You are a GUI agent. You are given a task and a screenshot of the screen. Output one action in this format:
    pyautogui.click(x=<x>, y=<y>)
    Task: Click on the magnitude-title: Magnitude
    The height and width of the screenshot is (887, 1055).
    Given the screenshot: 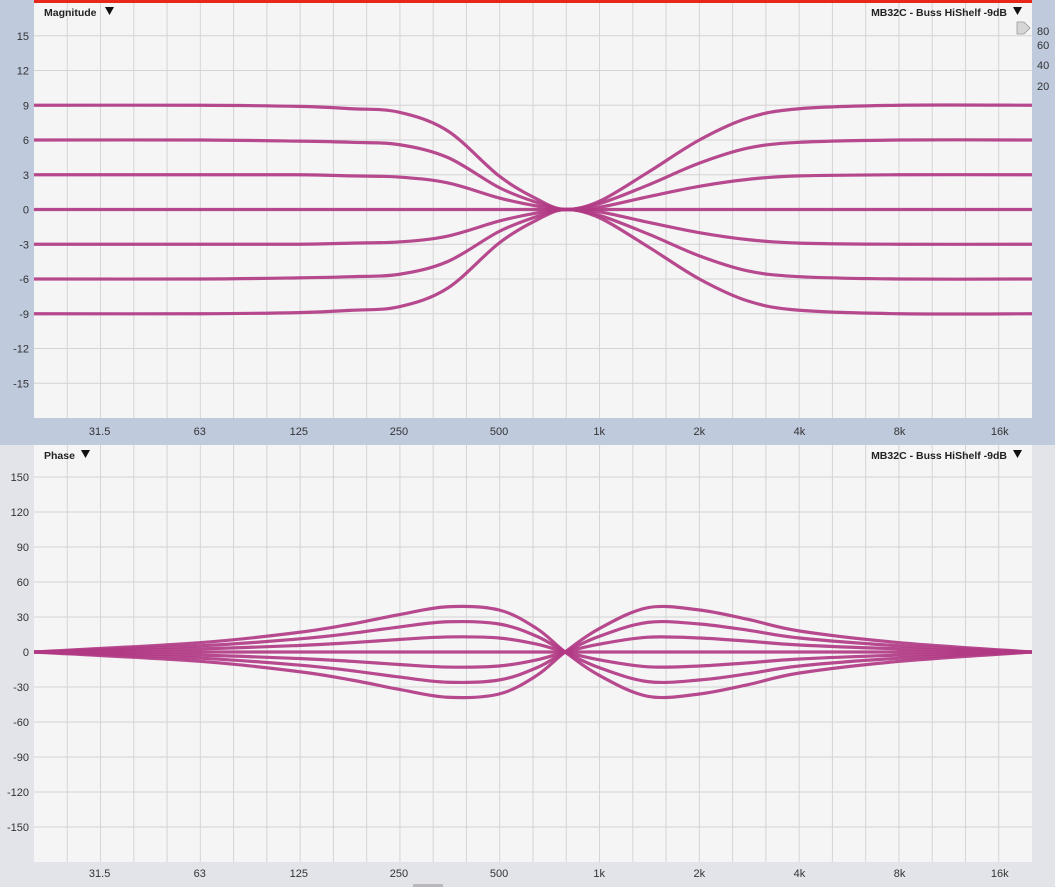 What is the action you would take?
    pyautogui.click(x=70, y=13)
    